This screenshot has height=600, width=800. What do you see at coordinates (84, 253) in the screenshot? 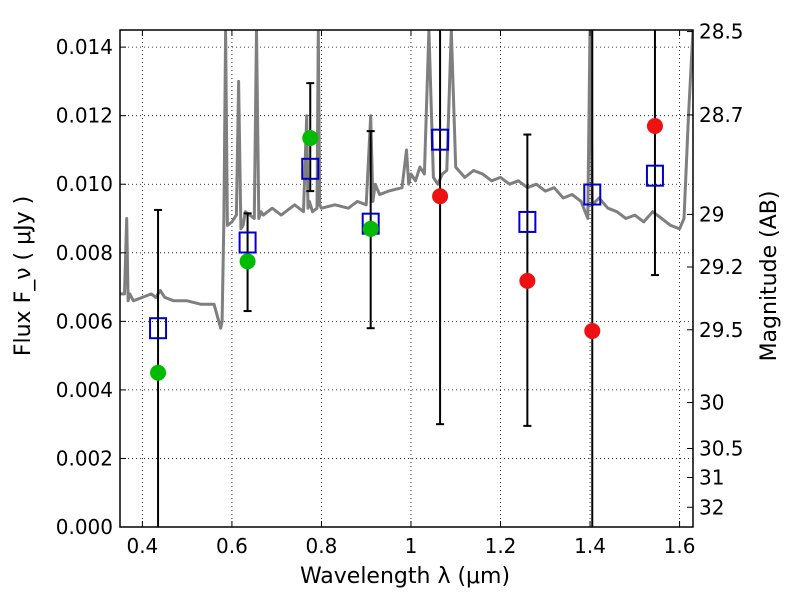
I see `y-tick-label: 0.008` at bounding box center [84, 253].